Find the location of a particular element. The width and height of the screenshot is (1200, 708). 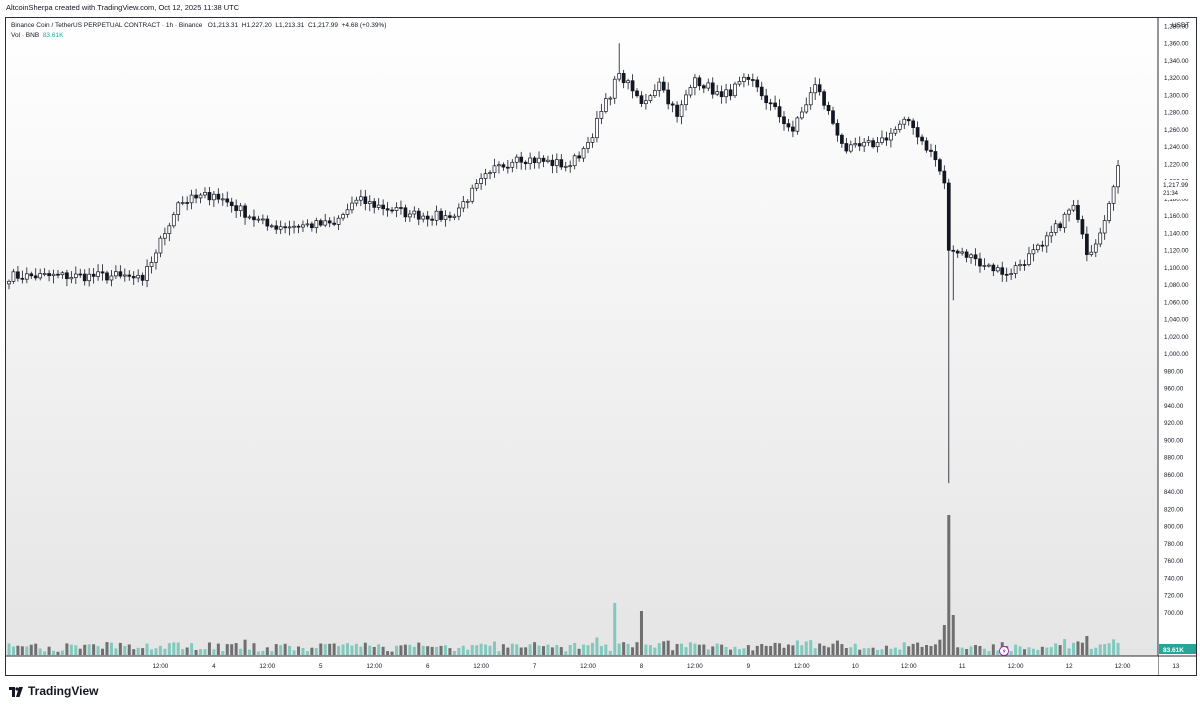

price-tick-label: 720.00 is located at coordinates (1174, 596).